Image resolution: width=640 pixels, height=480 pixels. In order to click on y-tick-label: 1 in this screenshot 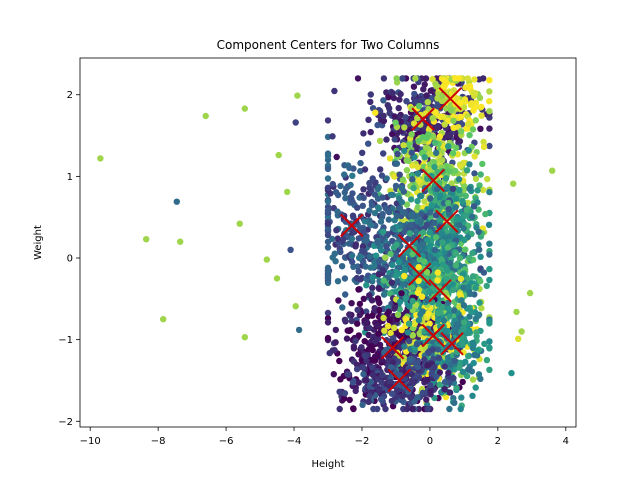, I will do `click(70, 177)`.